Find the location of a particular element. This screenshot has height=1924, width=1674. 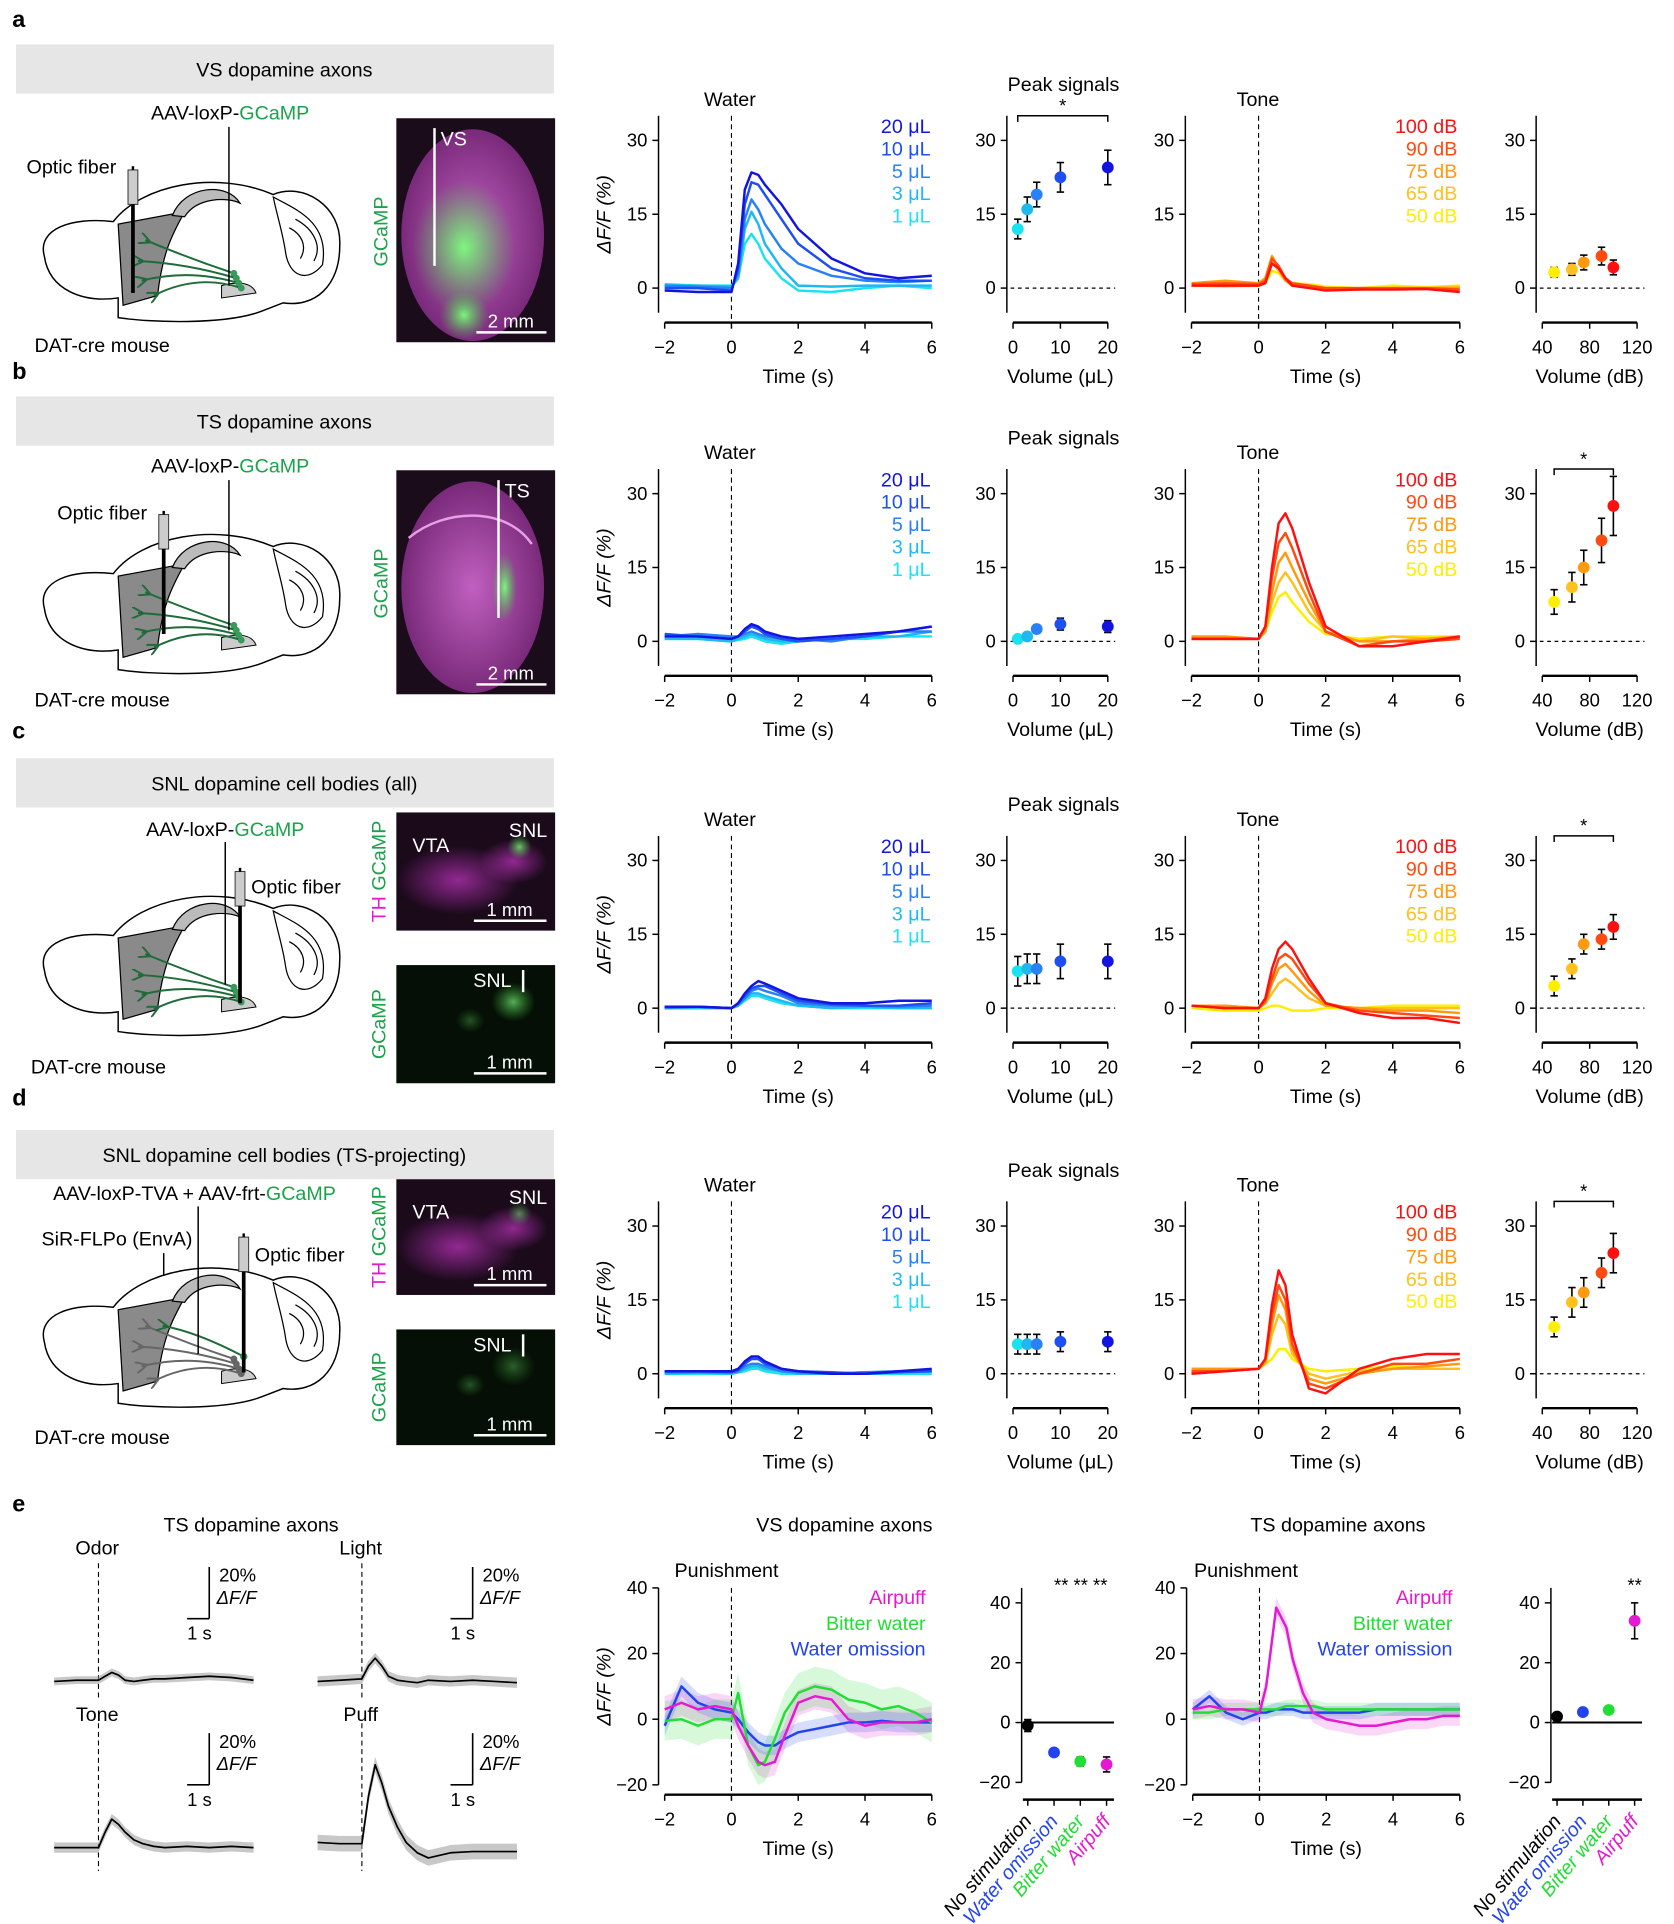

panel-e-right-title: TS dopamine axons is located at coordinates (1337, 1525).